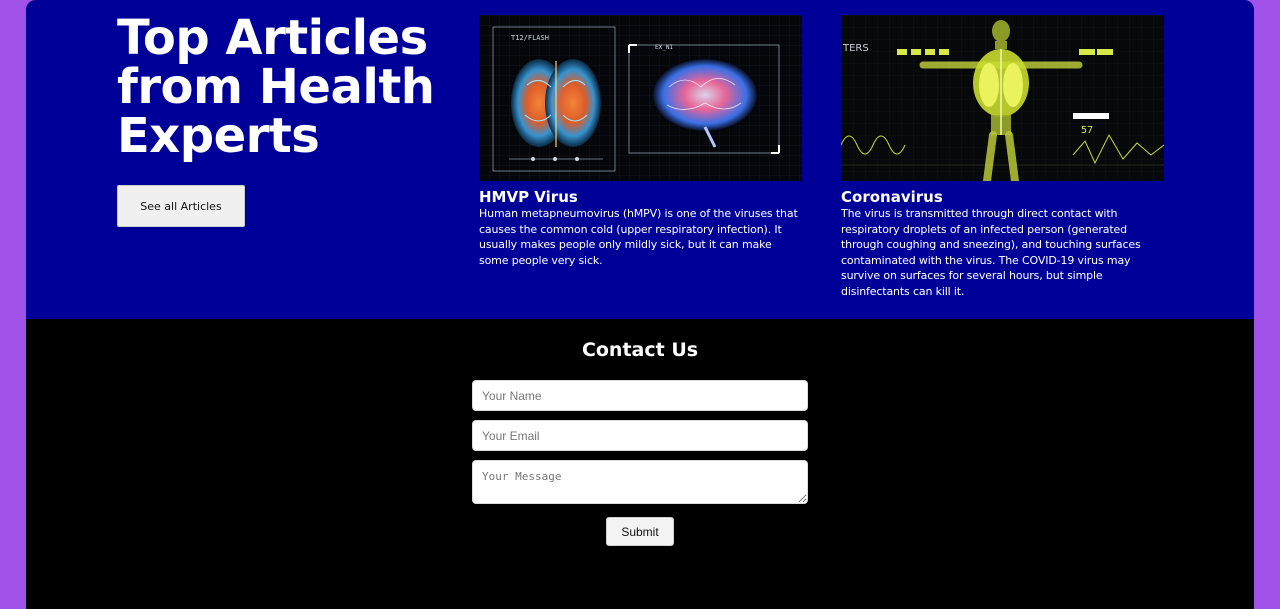 This screenshot has width=1280, height=609. What do you see at coordinates (640, 531) in the screenshot?
I see `submit-button: Submit` at bounding box center [640, 531].